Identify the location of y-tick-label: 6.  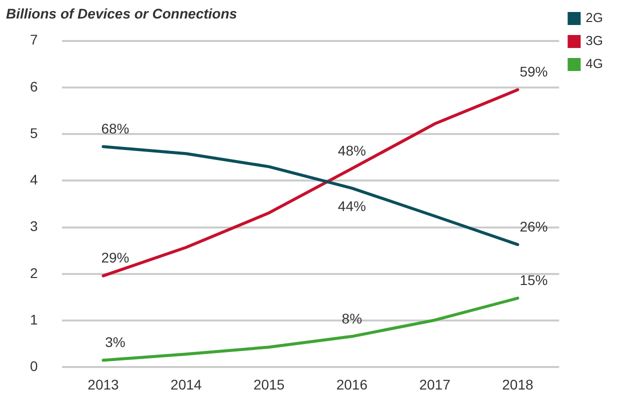
(34, 86).